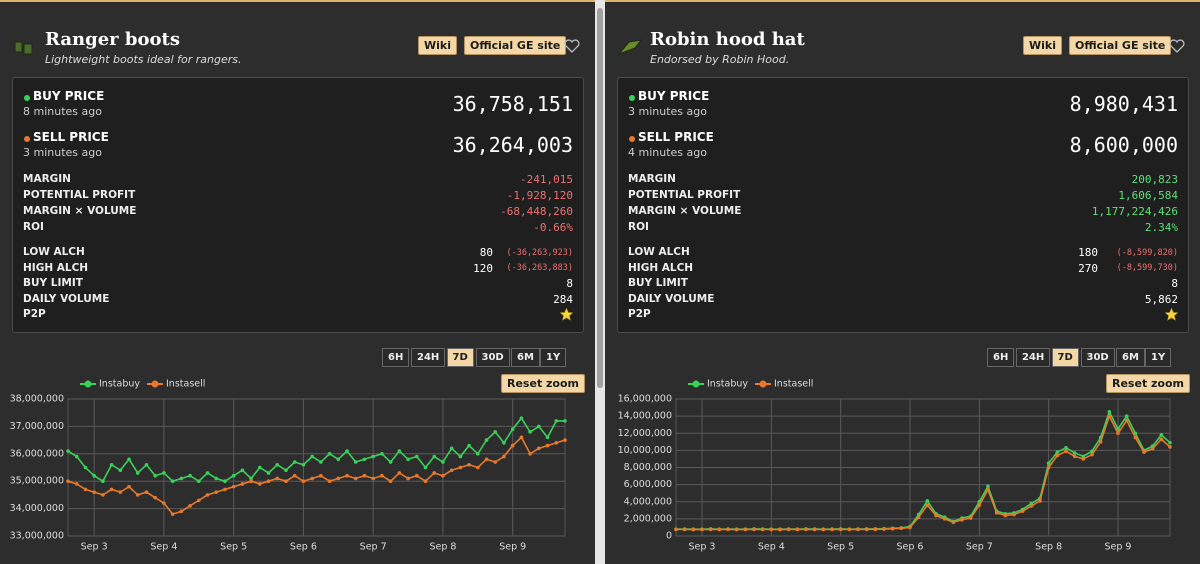 The height and width of the screenshot is (564, 1200). I want to click on buy-label: BUY PRICE, so click(674, 96).